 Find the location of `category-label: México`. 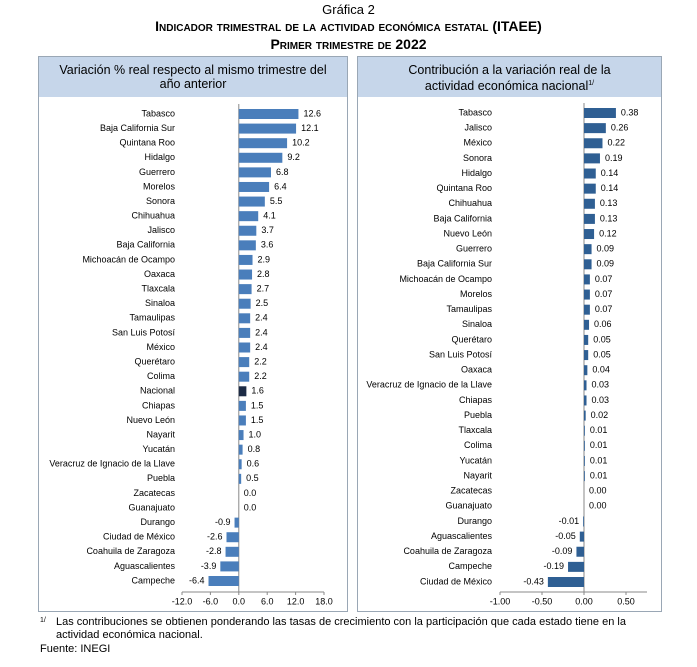

category-label: México is located at coordinates (477, 143).